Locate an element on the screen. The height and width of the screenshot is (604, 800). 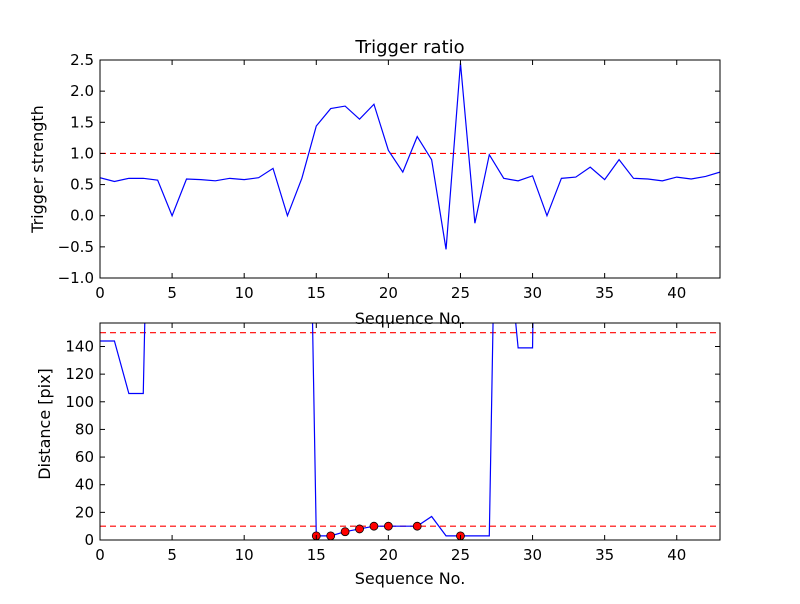
y-tick-label: 2.0 is located at coordinates (82, 91).